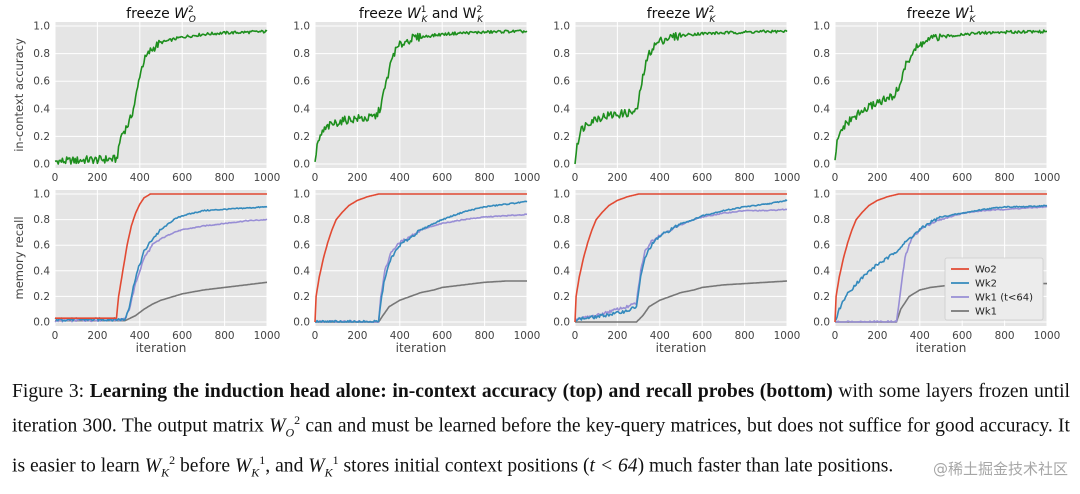  I want to click on caption-text-6: ) much faster than late positions., so click(765, 466).